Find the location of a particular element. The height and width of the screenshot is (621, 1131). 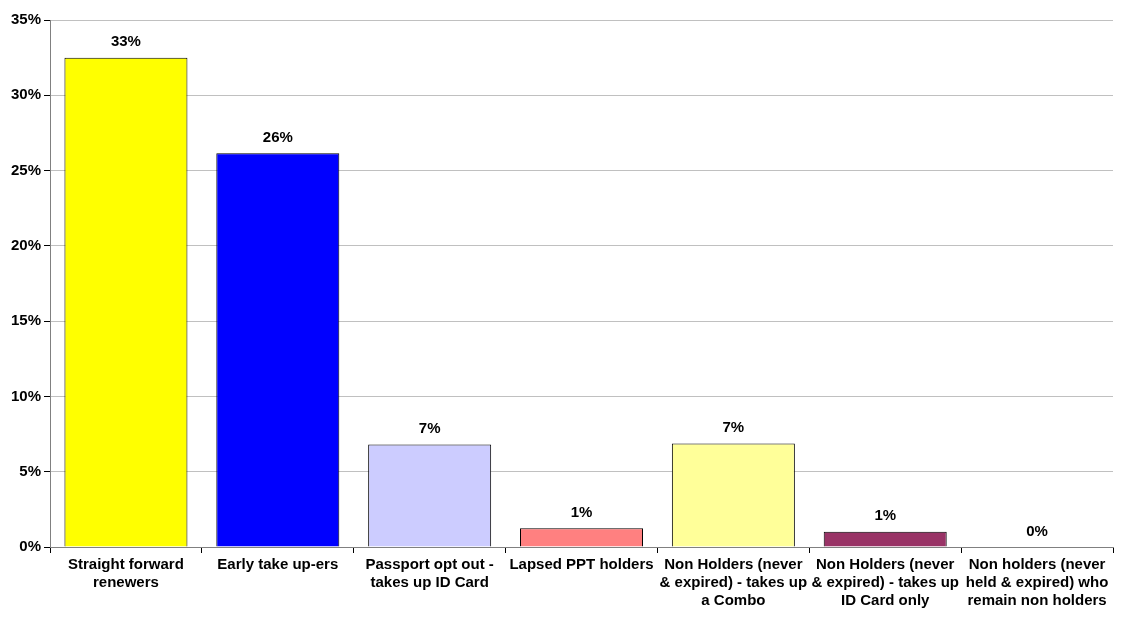

y-tick-label: 35% is located at coordinates (26, 19).